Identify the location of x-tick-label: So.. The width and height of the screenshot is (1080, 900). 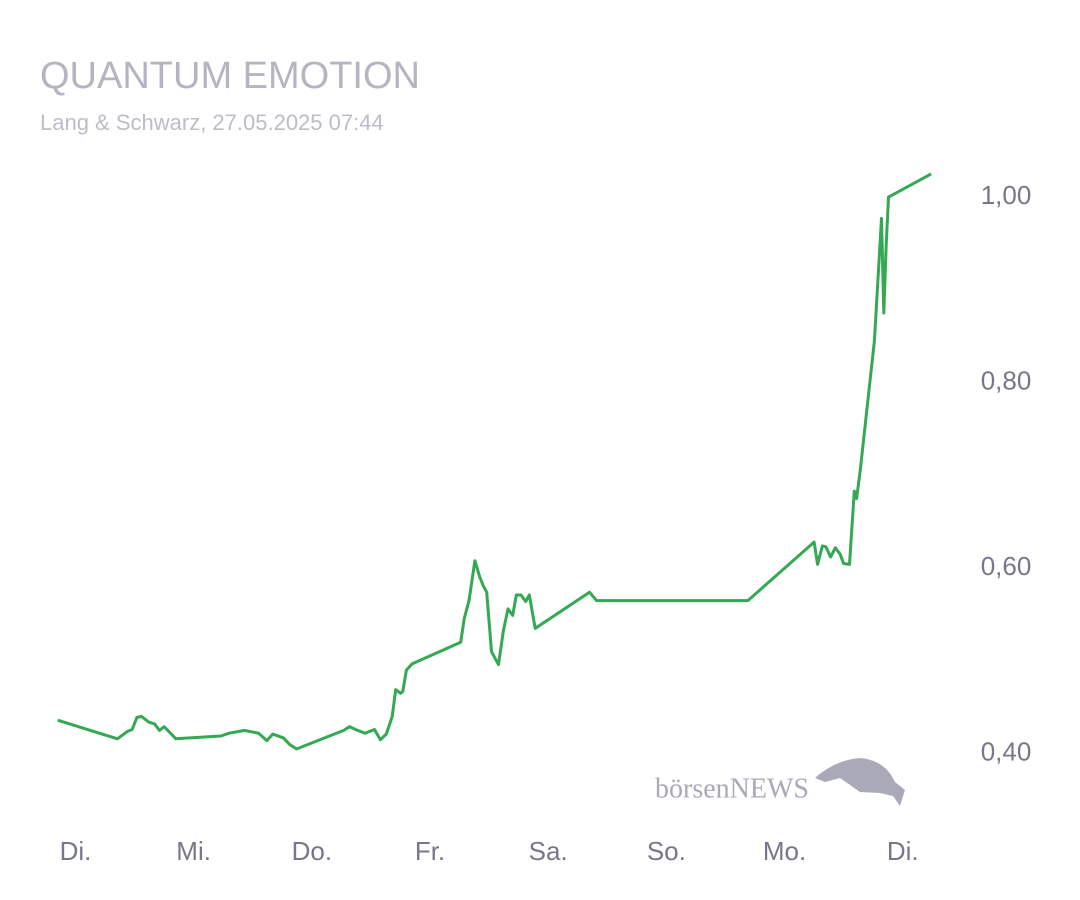
(666, 851).